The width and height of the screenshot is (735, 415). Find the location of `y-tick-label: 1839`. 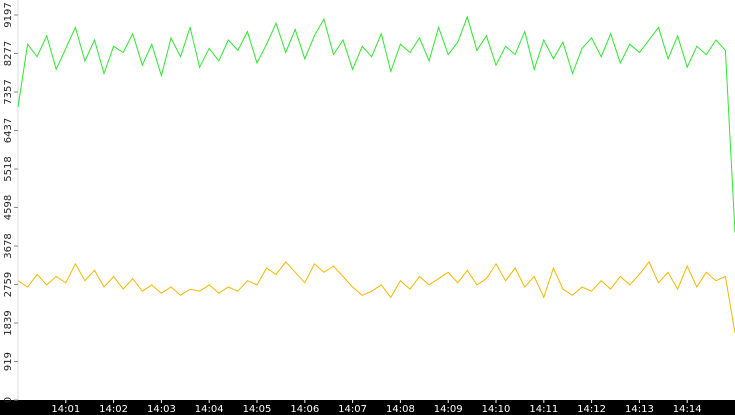

y-tick-label: 1839 is located at coordinates (8, 322).